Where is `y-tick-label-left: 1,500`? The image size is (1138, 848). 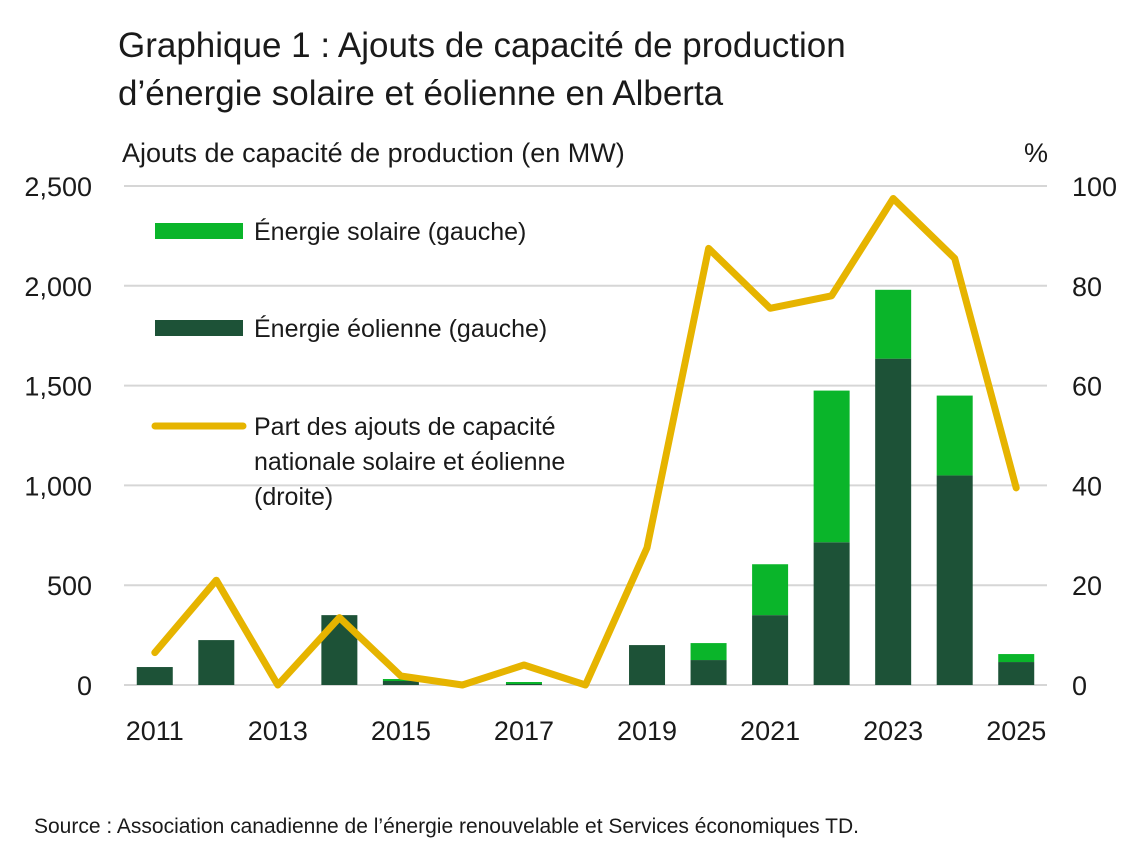
y-tick-label-left: 1,500 is located at coordinates (58, 387).